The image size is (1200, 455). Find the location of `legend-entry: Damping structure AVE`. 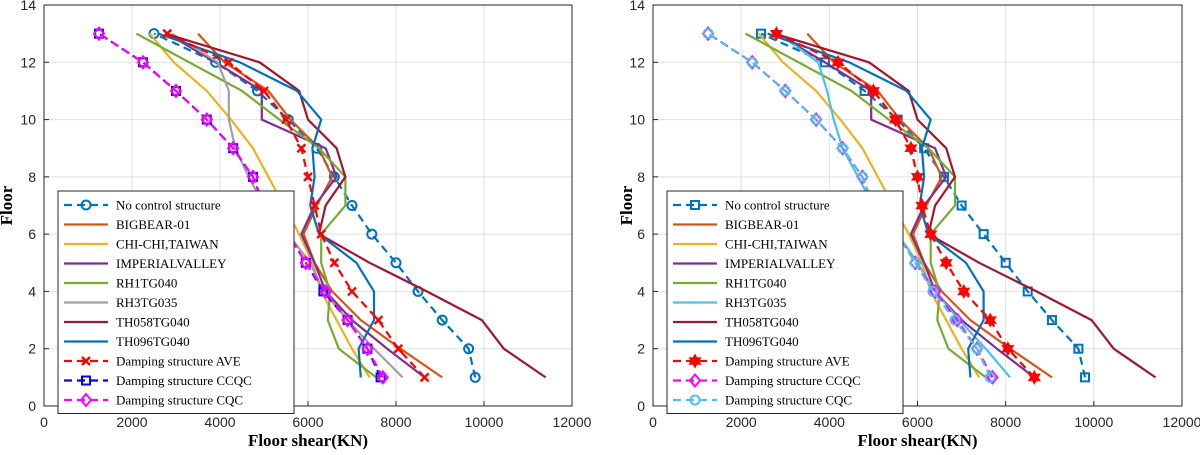

legend-entry: Damping structure AVE is located at coordinates (761, 361).